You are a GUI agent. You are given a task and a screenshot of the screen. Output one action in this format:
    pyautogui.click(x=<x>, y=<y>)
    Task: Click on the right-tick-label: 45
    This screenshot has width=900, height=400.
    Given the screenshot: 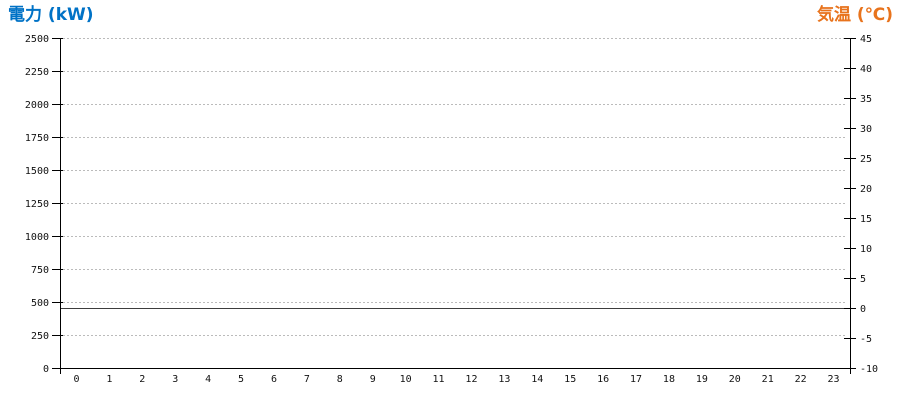 What is the action you would take?
    pyautogui.click(x=866, y=39)
    